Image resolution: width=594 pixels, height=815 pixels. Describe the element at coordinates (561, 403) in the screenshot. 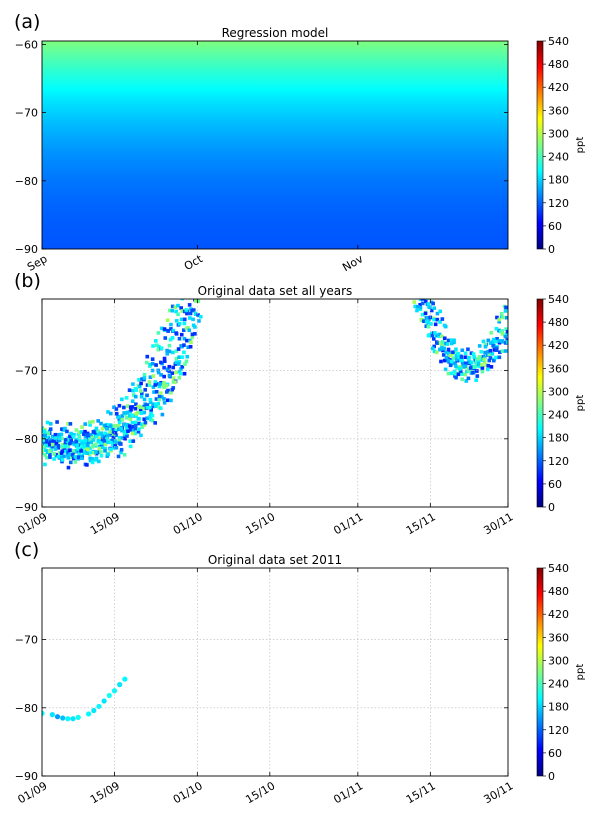

I see `colorbar: 0 60 120 180 240 300 360 420 480 540 ppt` at that location.